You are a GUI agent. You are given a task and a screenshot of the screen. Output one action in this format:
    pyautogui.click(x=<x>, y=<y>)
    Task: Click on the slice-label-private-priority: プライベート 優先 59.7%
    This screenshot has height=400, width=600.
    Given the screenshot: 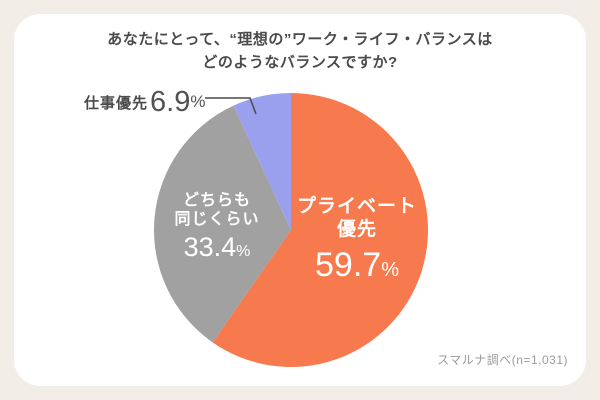 What is the action you would take?
    pyautogui.click(x=357, y=240)
    